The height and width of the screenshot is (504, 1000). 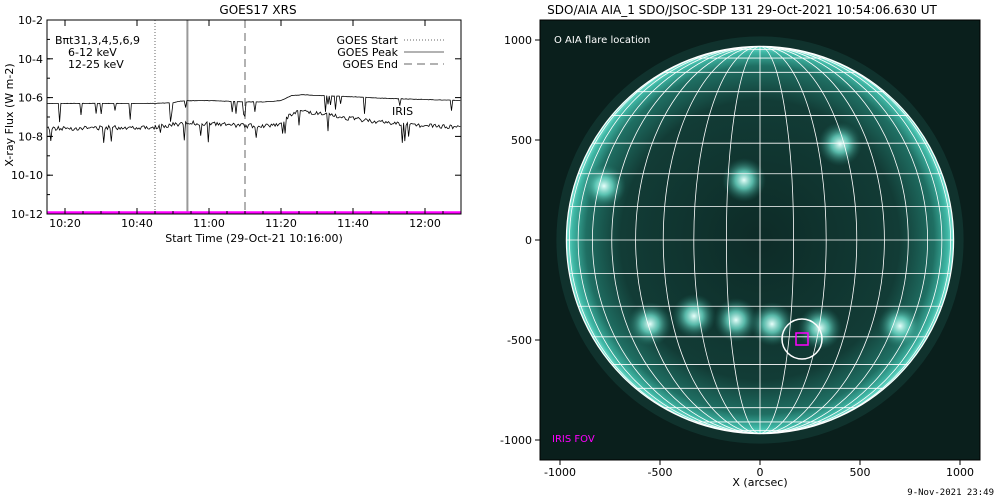 I want to click on goes-legend-series-label: 6-12 keV, so click(x=92, y=52).